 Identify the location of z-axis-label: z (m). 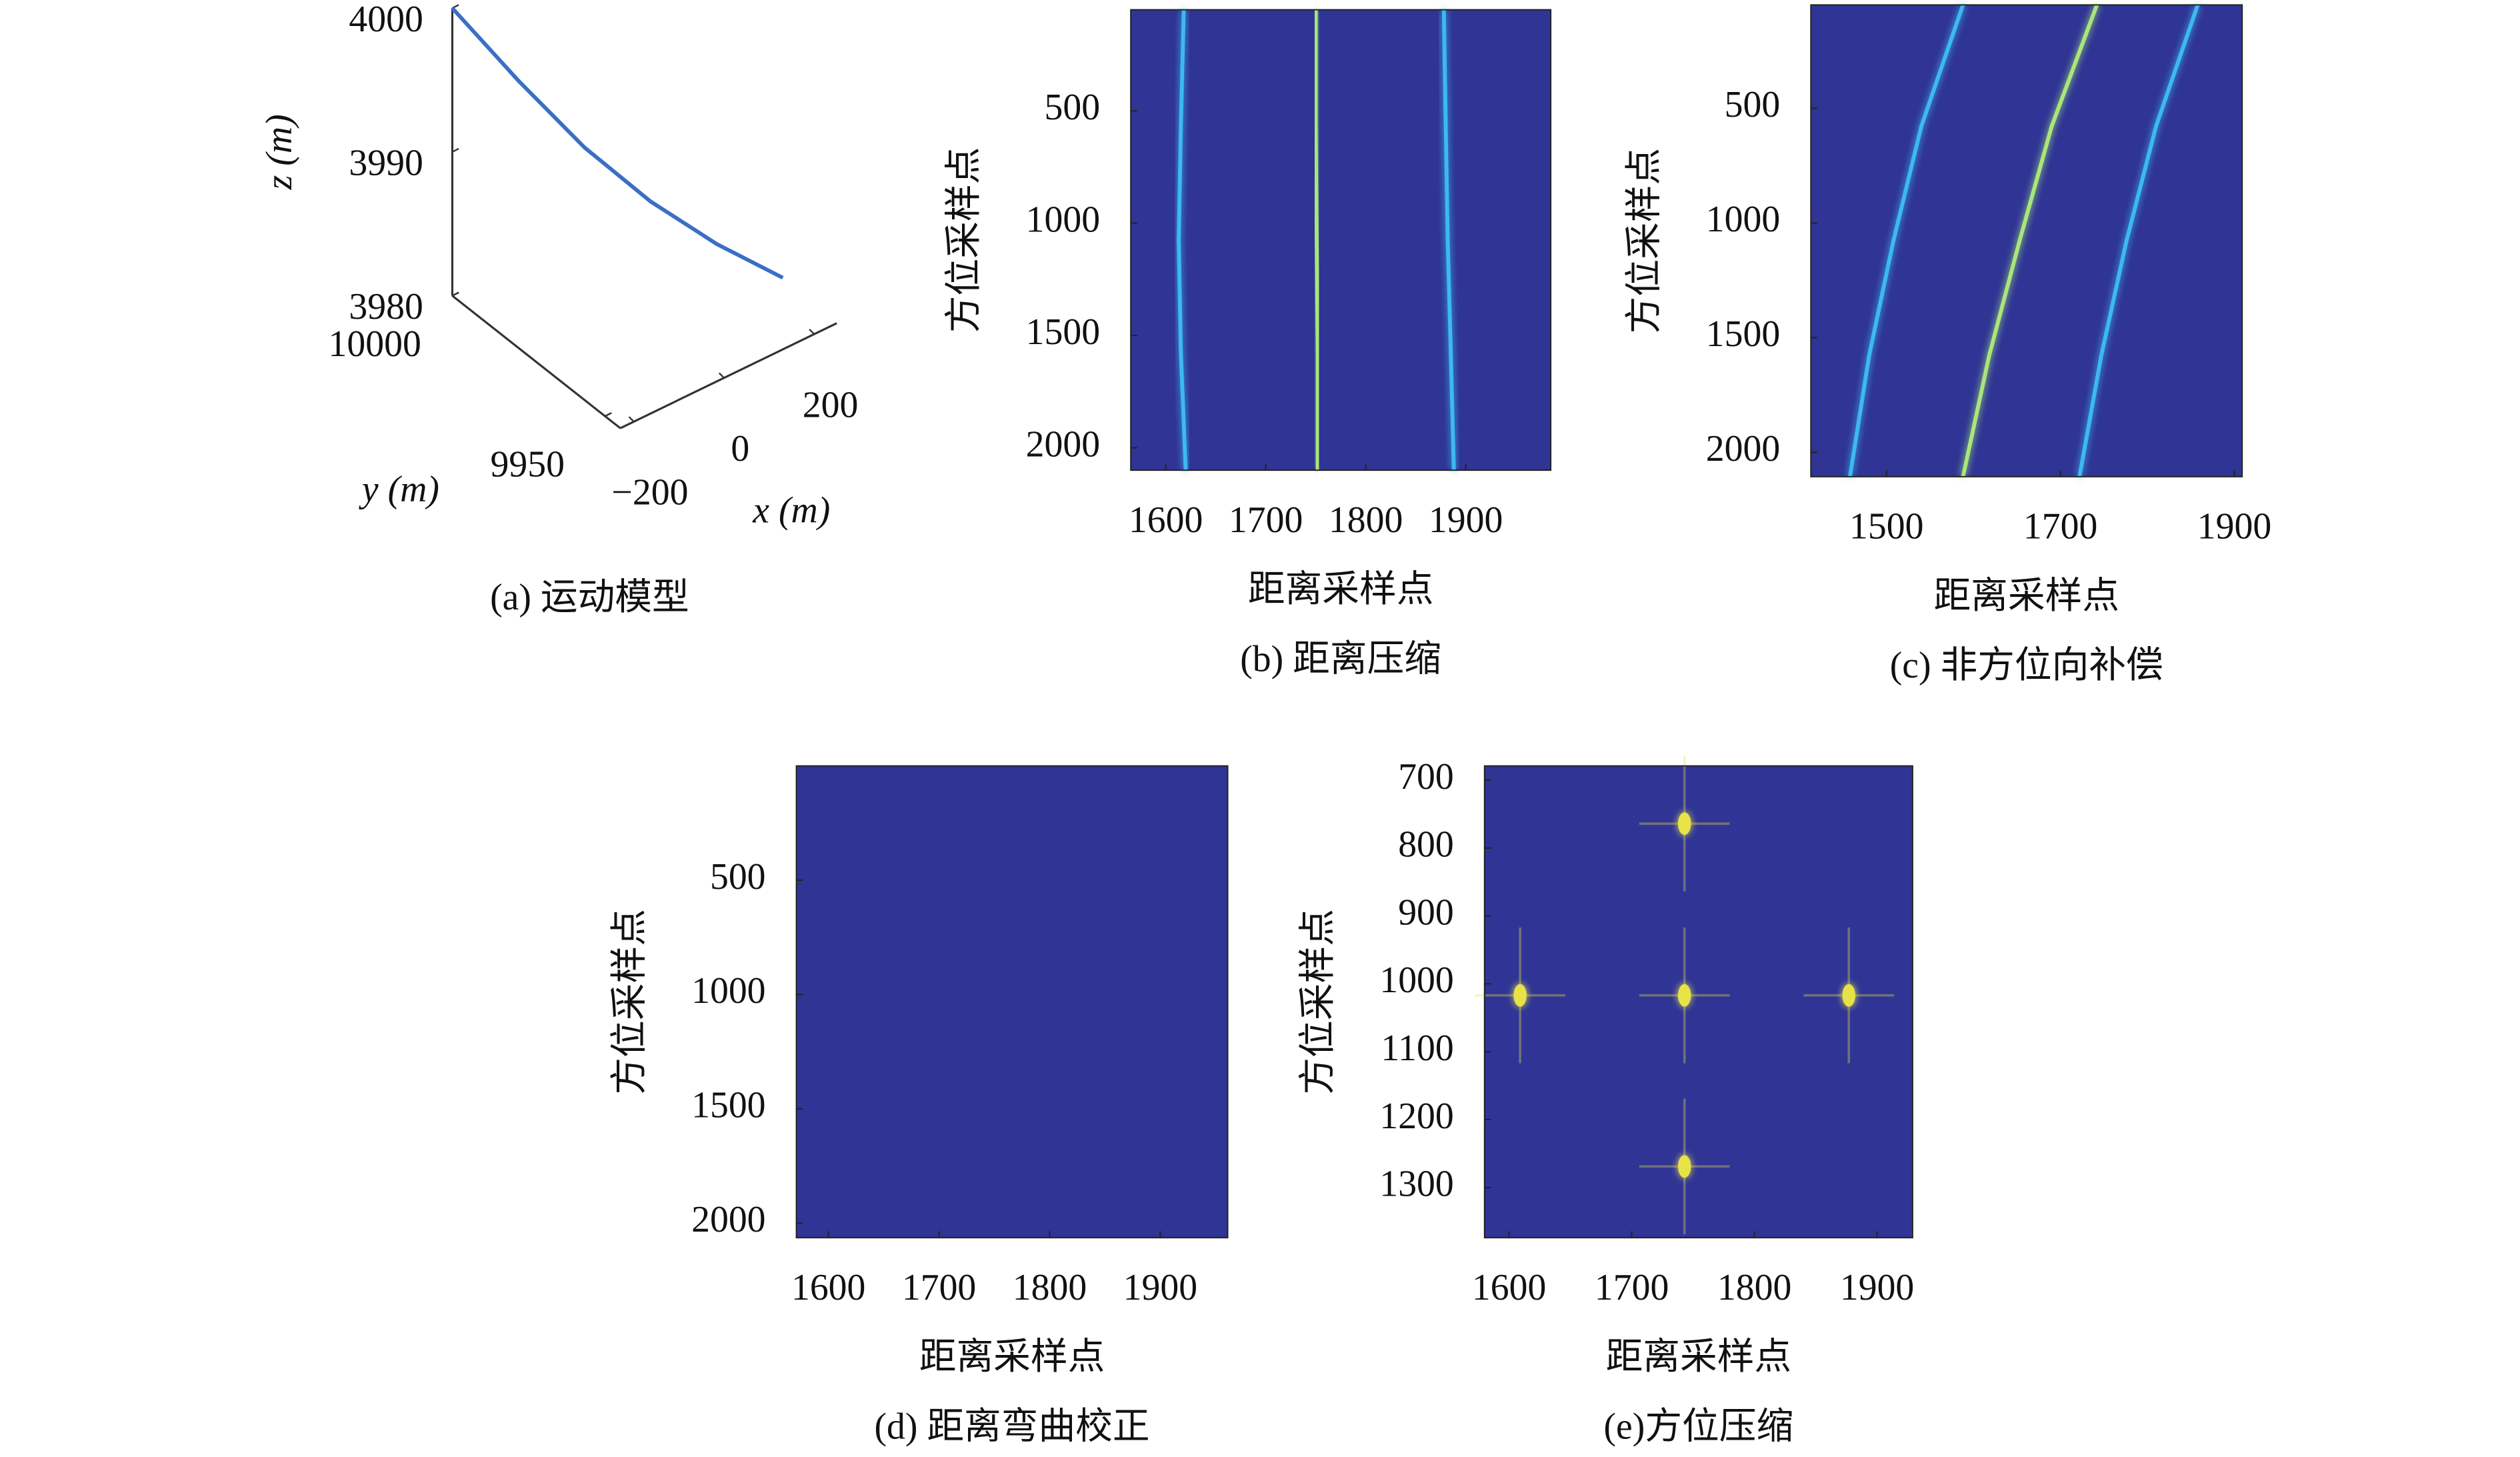
(279, 152).